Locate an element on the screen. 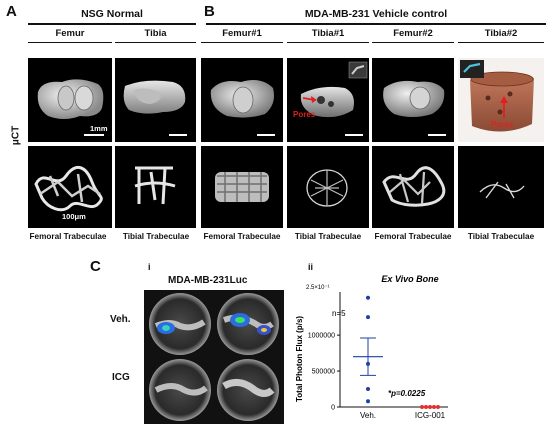  tibia-normal-render is located at coordinates (155, 100).